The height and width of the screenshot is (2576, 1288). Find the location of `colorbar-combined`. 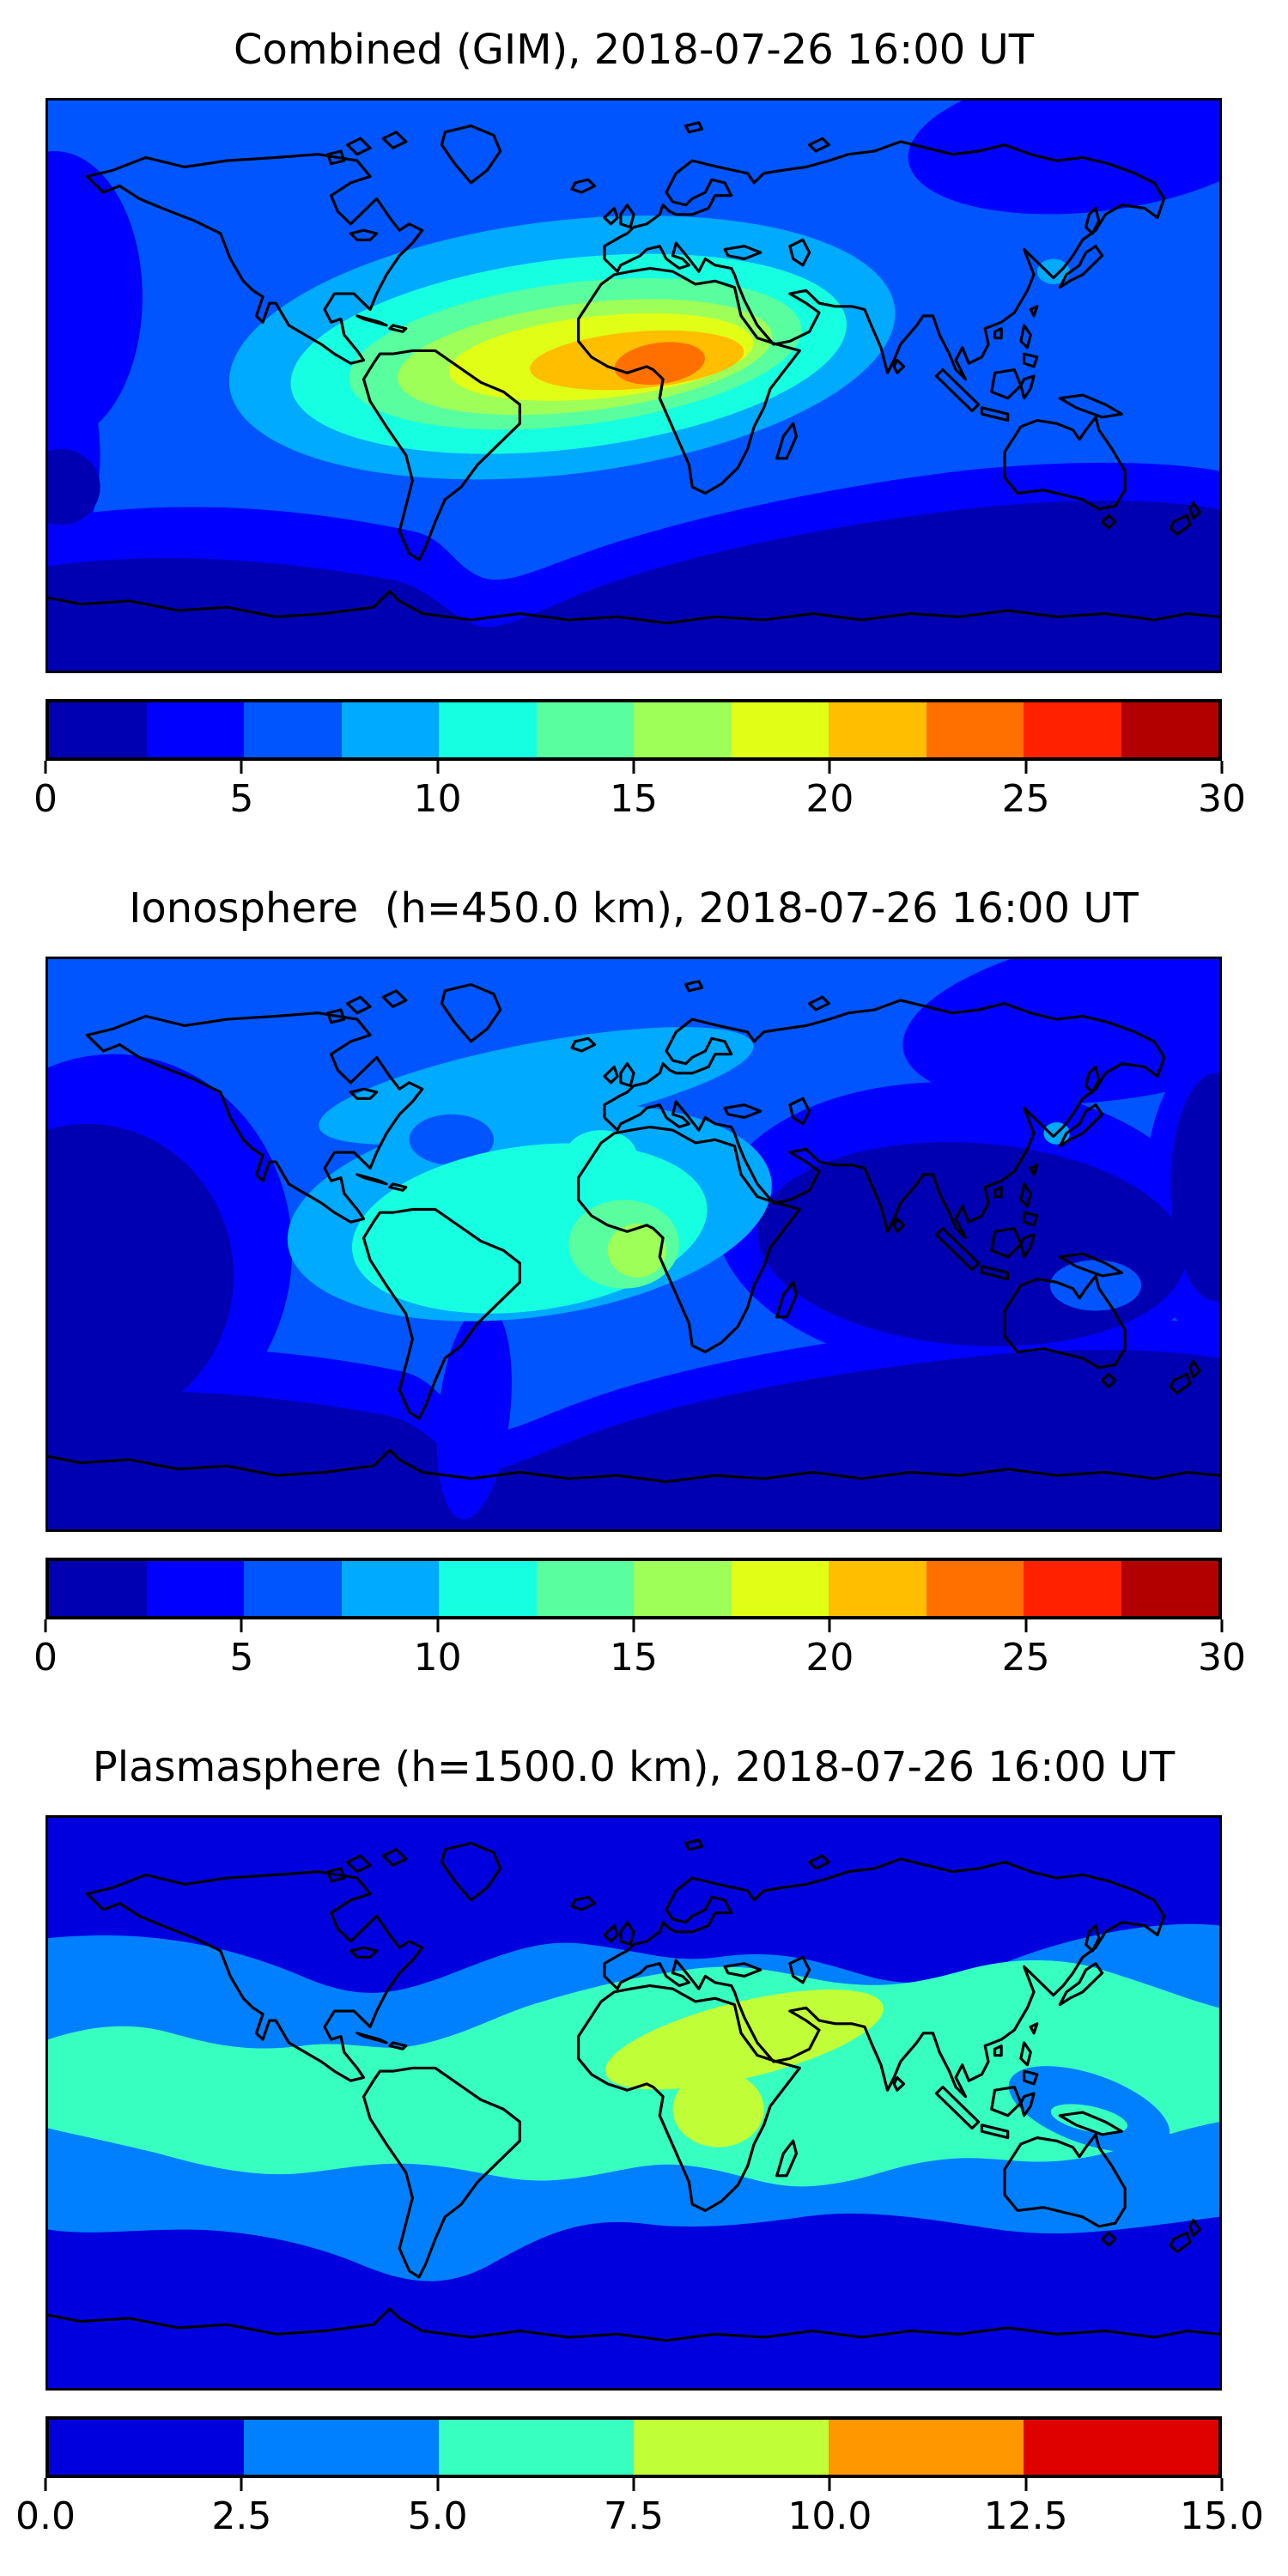

colorbar-combined is located at coordinates (634, 730).